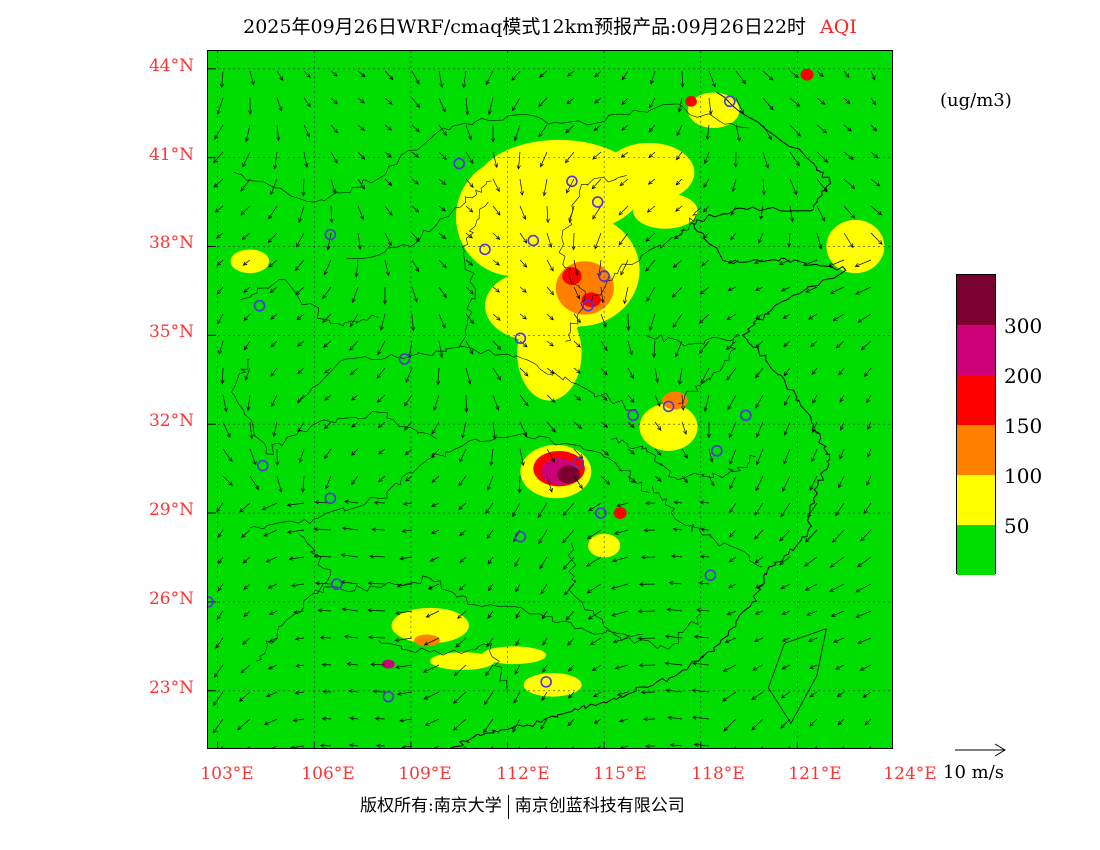  What do you see at coordinates (171, 421) in the screenshot?
I see `lat-label-32: 32°N` at bounding box center [171, 421].